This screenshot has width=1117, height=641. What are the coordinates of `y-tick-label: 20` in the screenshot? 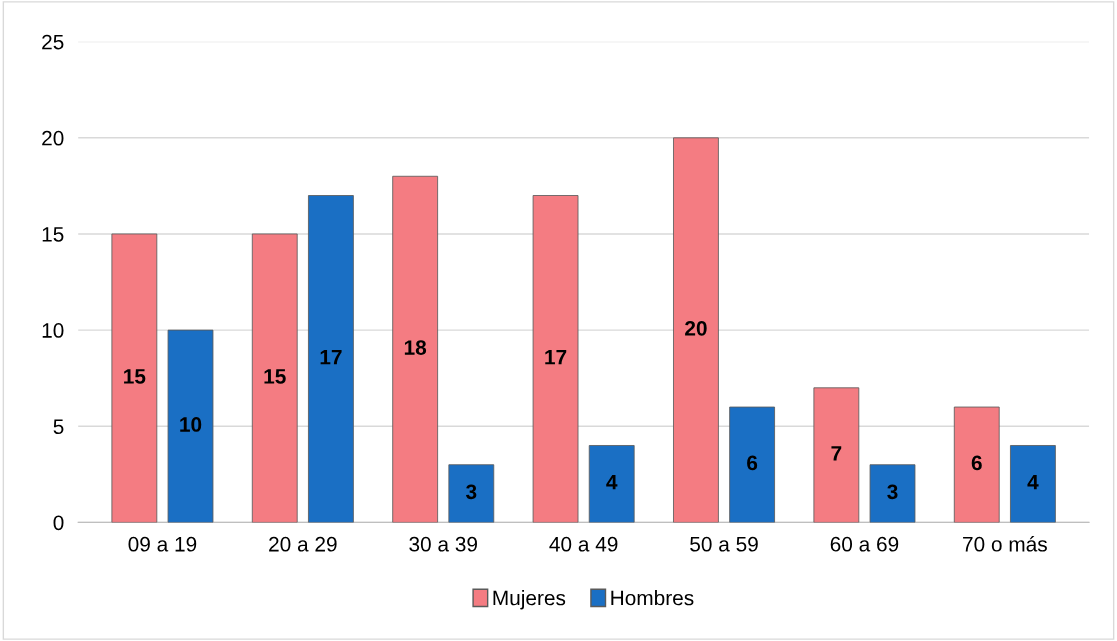 It's located at (53, 138).